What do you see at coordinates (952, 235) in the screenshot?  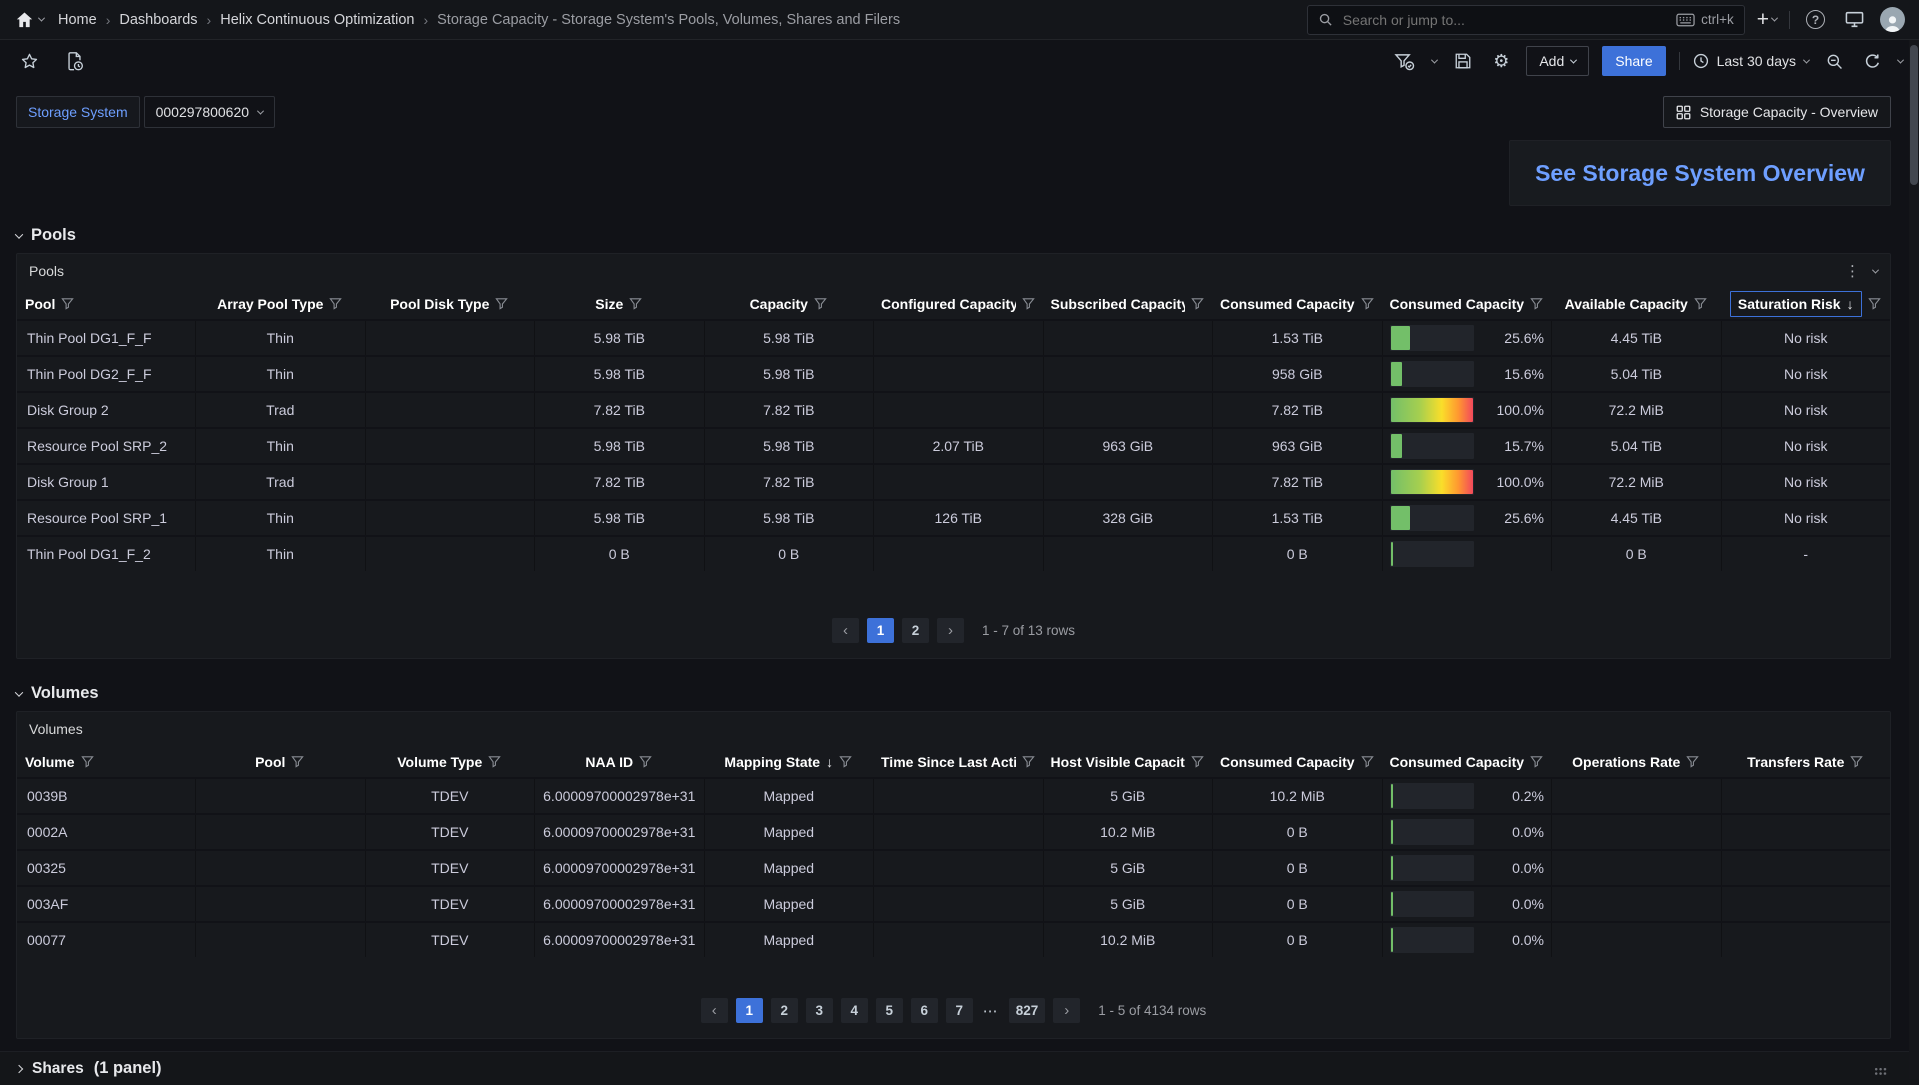 I see `section-pools: Pools` at bounding box center [952, 235].